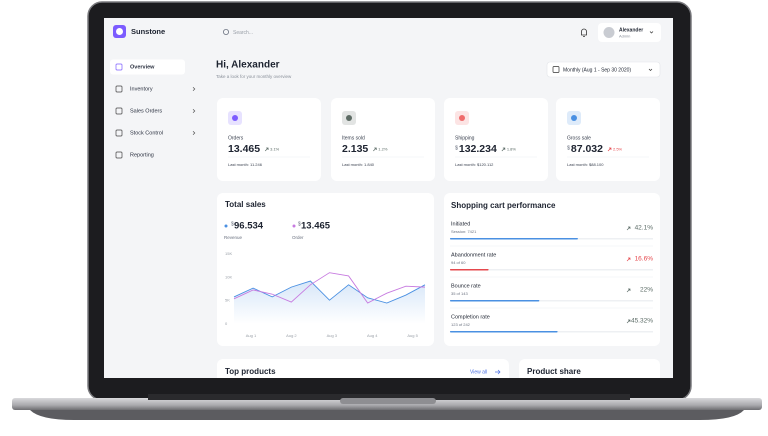 The height and width of the screenshot is (436, 768). Describe the element at coordinates (225, 31) in the screenshot. I see `search-icon` at that location.